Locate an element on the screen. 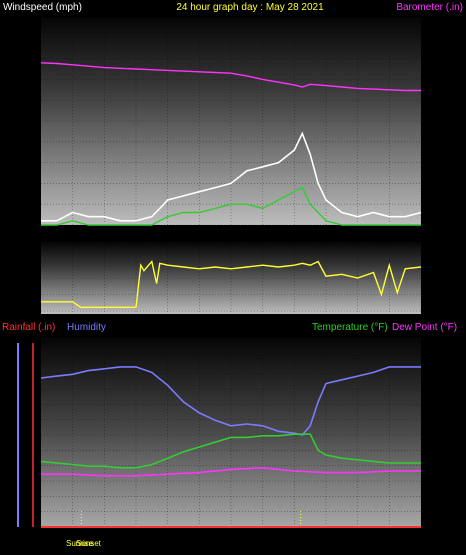  humidity-axis-title: Humidity is located at coordinates (86, 327).